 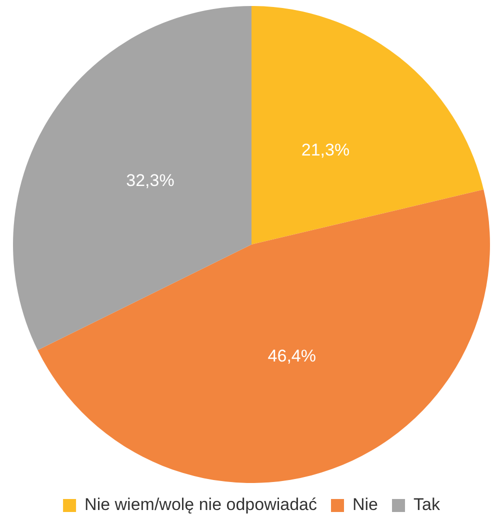 I want to click on legend-label: Nie, so click(x=365, y=504).